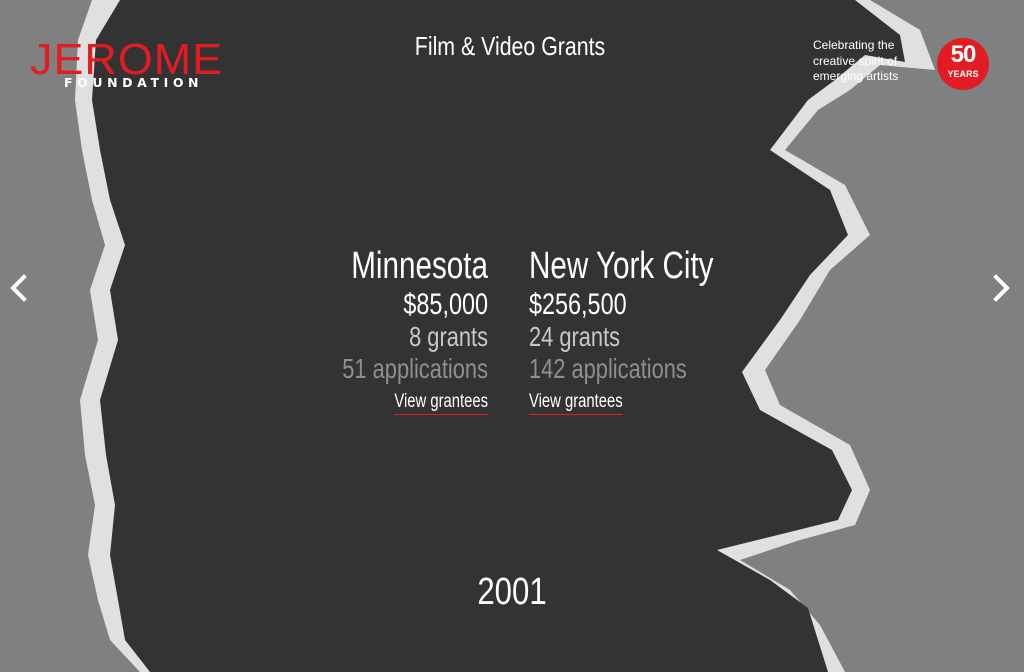  Describe the element at coordinates (445, 304) in the screenshot. I see `grant-amount: $85,000` at that location.